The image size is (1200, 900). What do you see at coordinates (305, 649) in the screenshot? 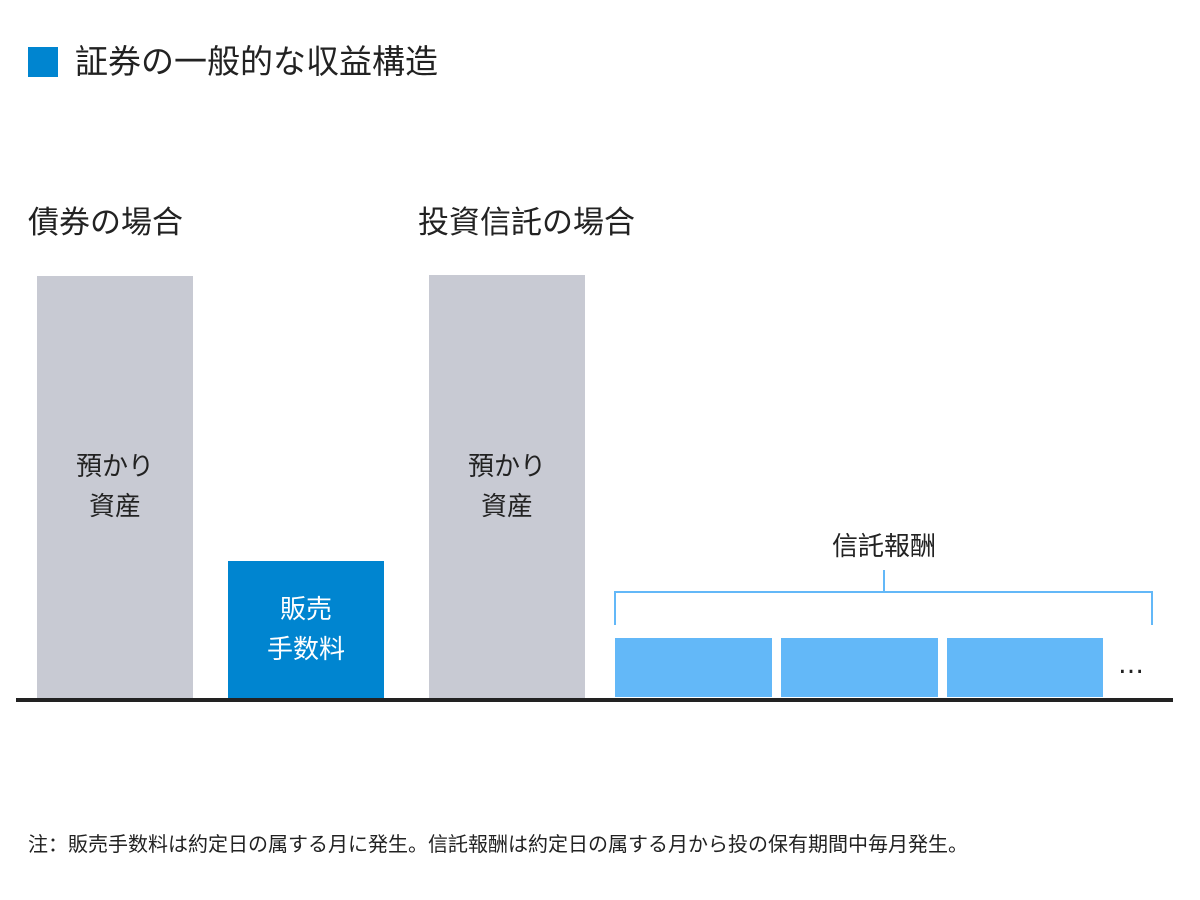
I see `sales-fee-label-2: 手数料` at bounding box center [305, 649].